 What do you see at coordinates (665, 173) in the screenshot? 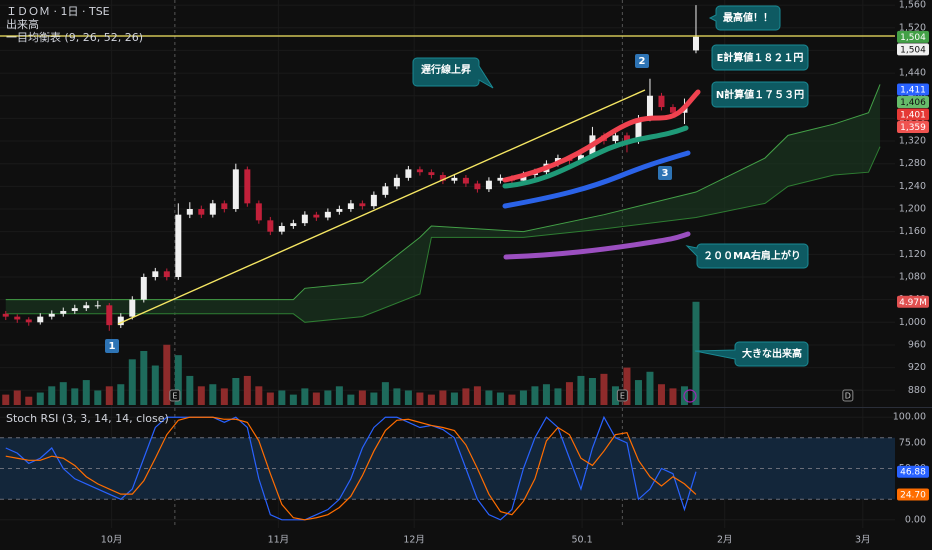
I see `point-label: 3` at bounding box center [665, 173].